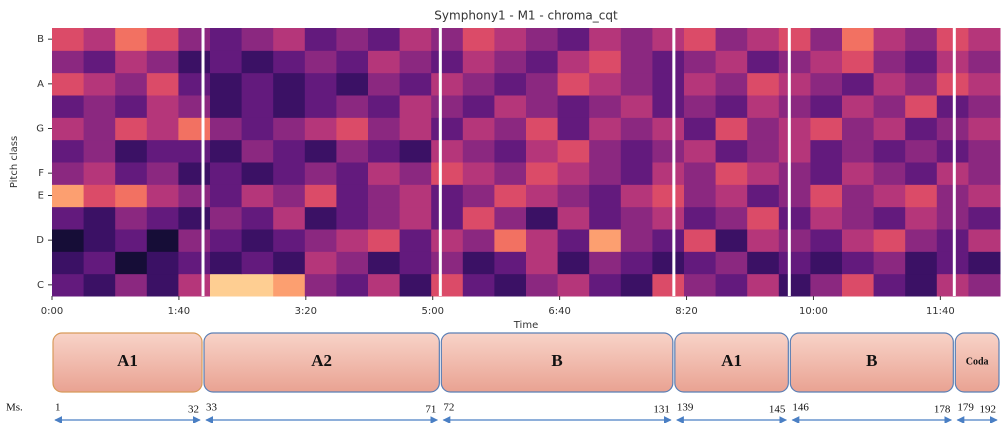 This screenshot has height=423, width=1003. I want to click on section-label: A1, so click(731, 360).